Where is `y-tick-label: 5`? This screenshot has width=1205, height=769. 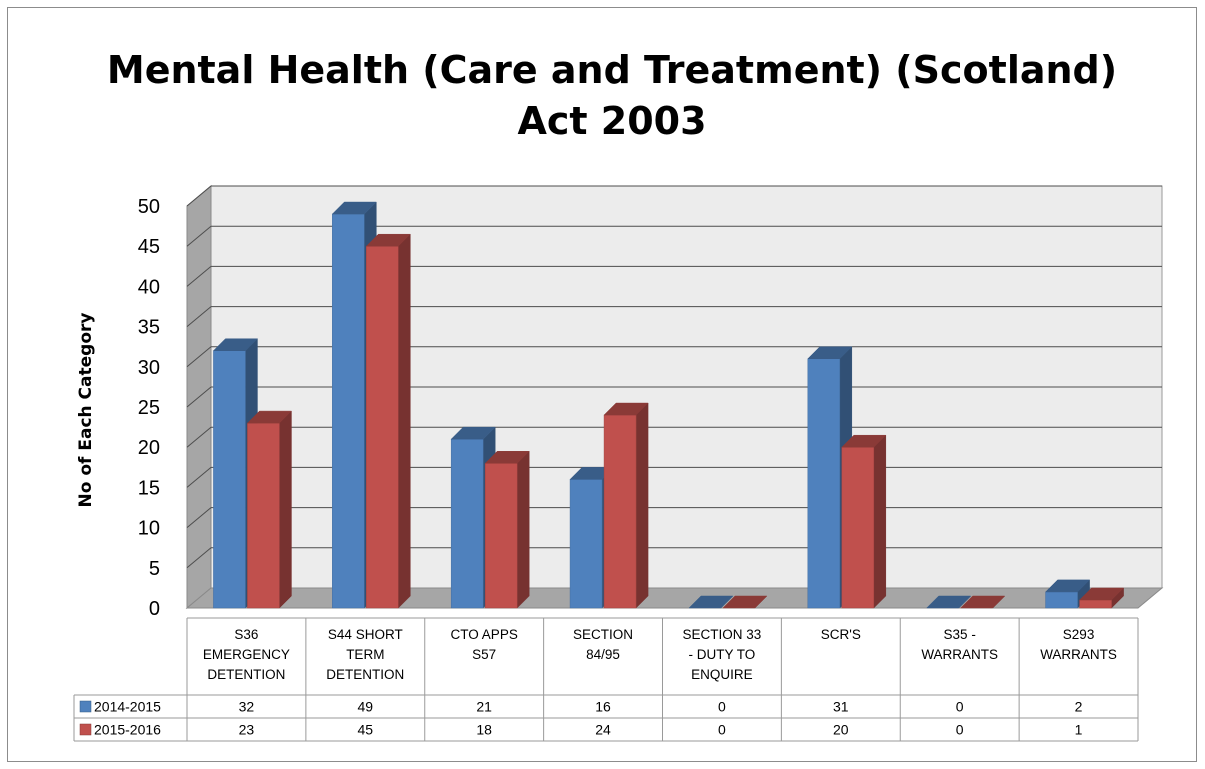
y-tick-label: 5 is located at coordinates (154, 569).